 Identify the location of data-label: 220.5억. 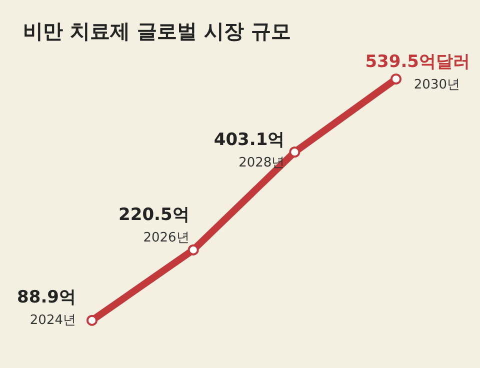
(154, 214).